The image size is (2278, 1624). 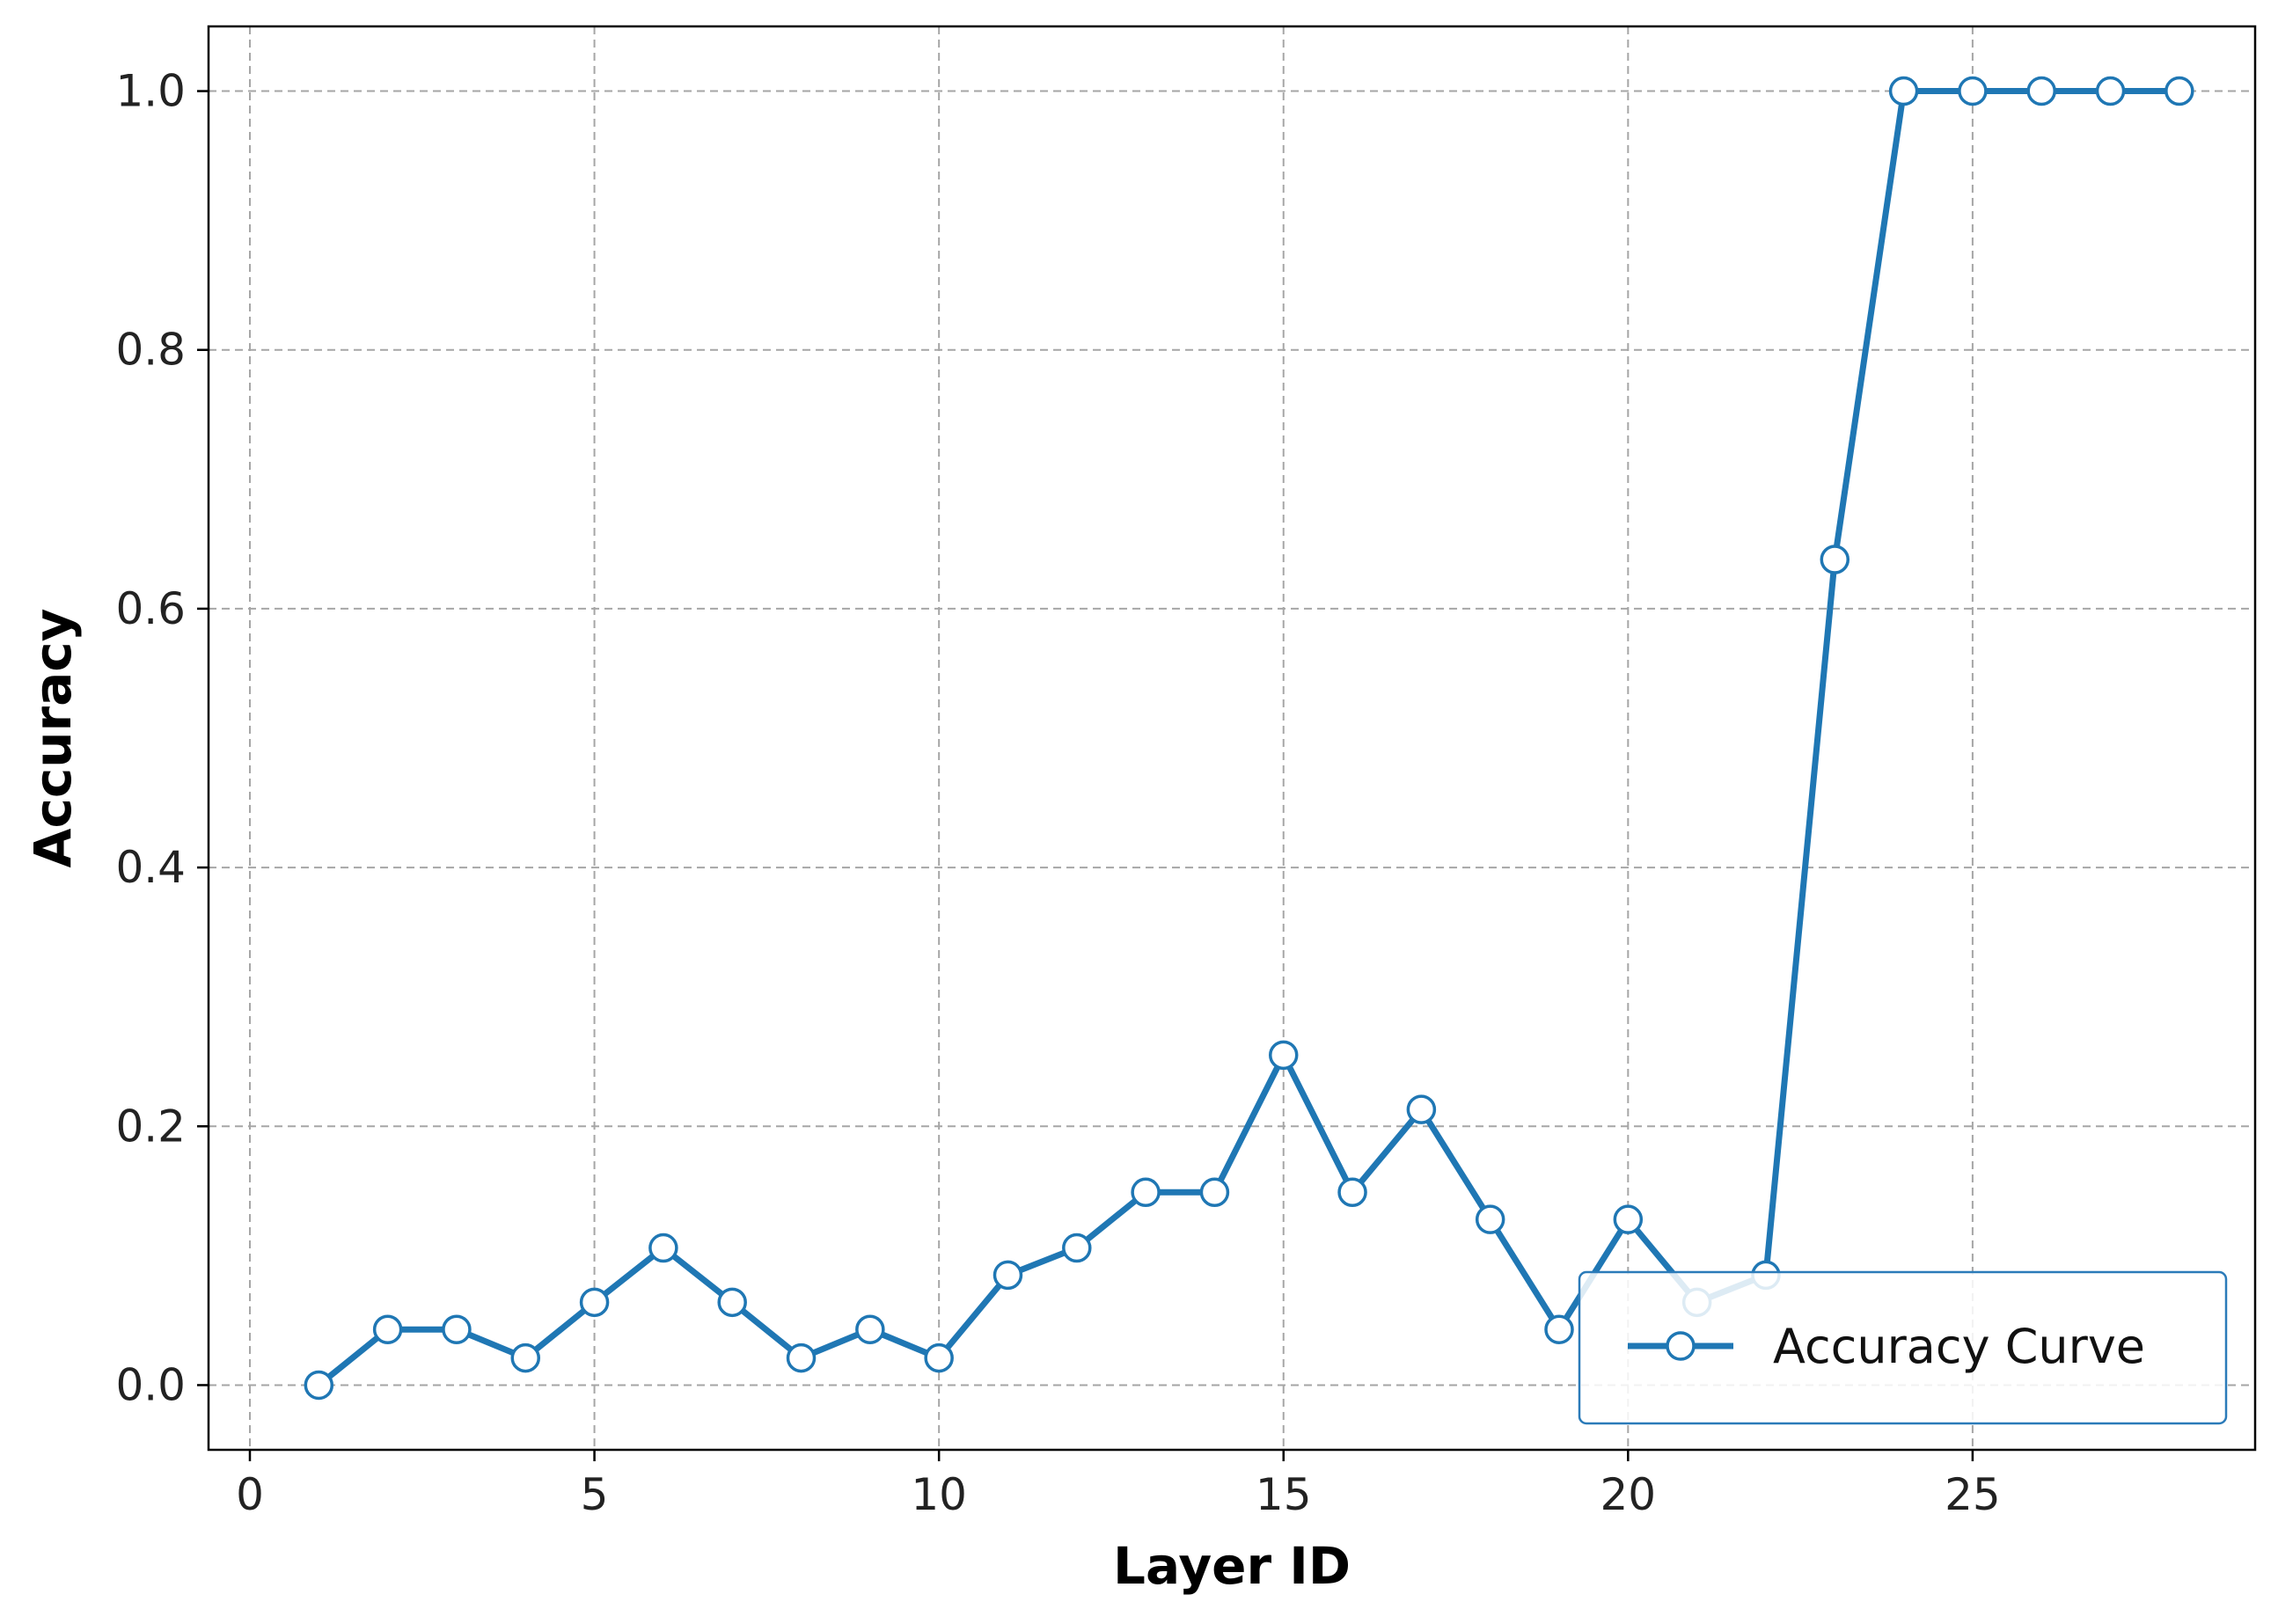 I want to click on y-tick-label: 0.6, so click(x=150, y=608).